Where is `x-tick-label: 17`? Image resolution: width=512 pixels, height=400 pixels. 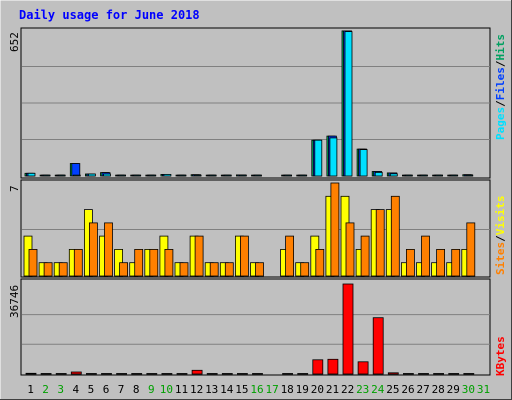 x-tick-label: 17 is located at coordinates (271, 389).